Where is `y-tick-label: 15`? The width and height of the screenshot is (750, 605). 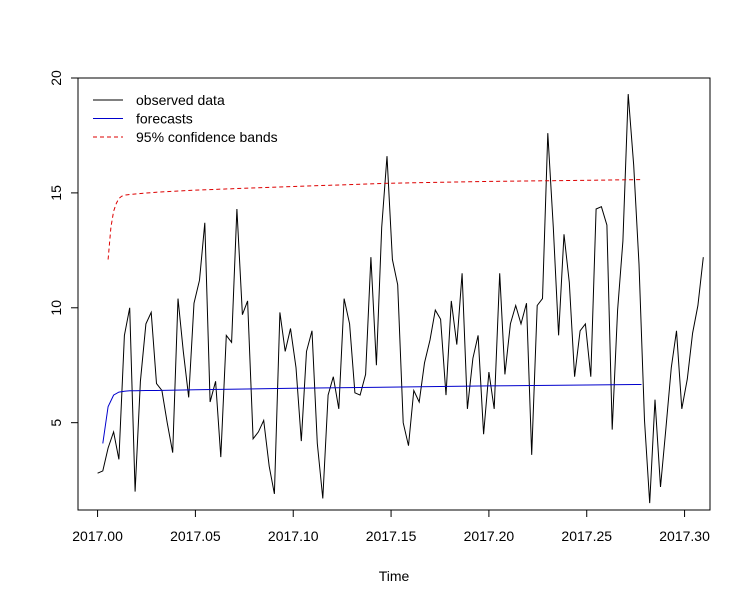
y-tick-label: 15 is located at coordinates (56, 193).